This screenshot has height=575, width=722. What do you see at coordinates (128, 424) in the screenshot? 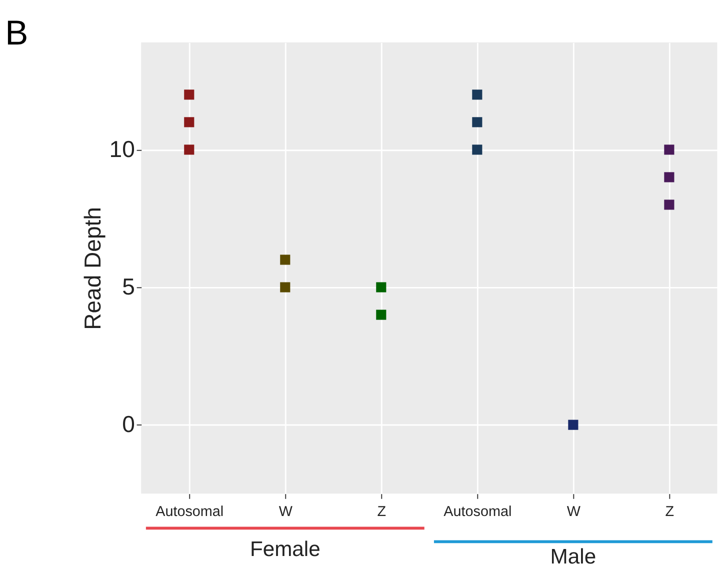
I see `y-tick-label: 0` at bounding box center [128, 424].